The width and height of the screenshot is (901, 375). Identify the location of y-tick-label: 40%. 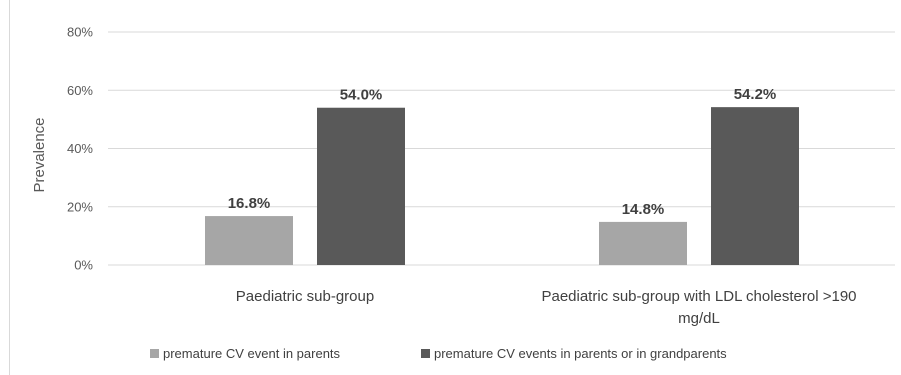
(80, 148).